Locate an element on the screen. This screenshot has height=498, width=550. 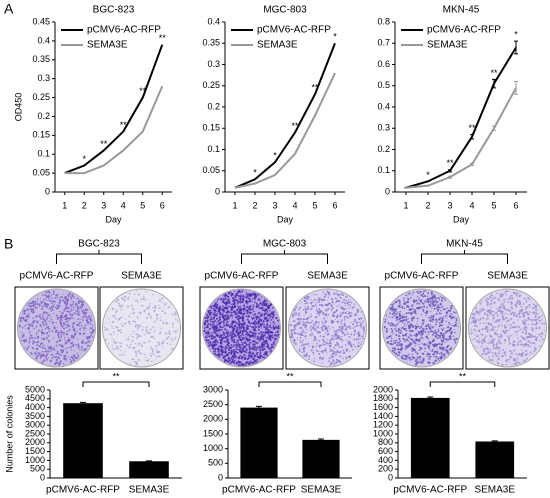
x-tick-label: 3 is located at coordinates (274, 205).